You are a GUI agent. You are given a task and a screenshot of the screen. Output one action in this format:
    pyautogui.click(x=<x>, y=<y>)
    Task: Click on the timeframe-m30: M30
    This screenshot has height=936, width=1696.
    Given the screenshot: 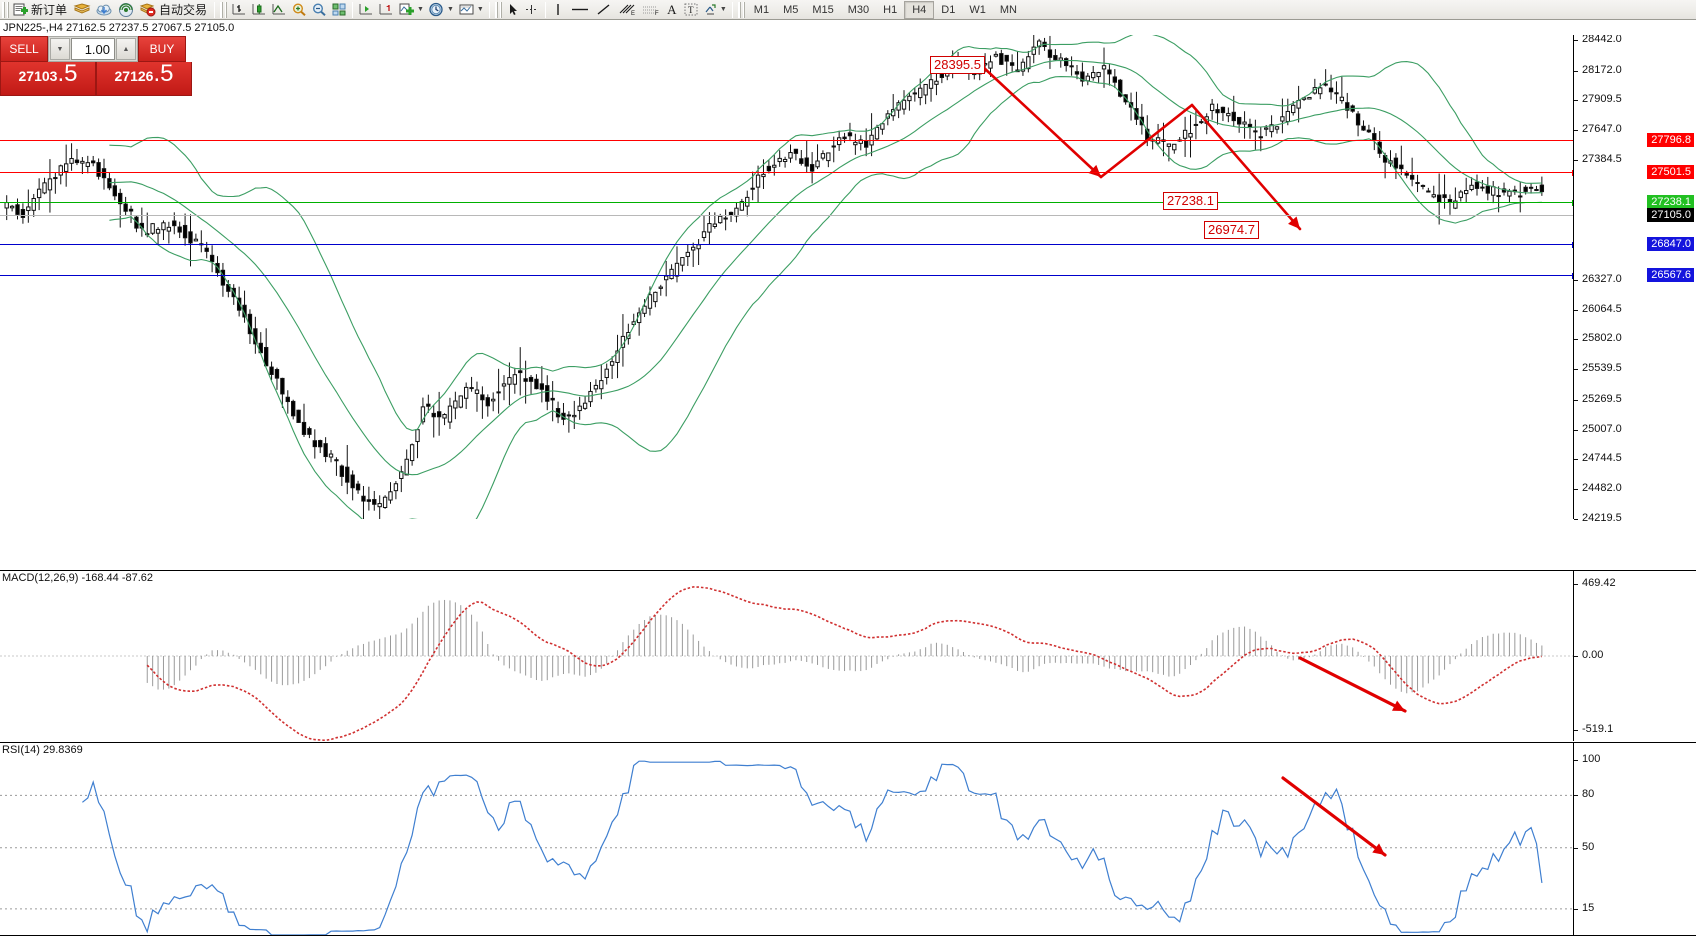 What is the action you would take?
    pyautogui.click(x=858, y=9)
    